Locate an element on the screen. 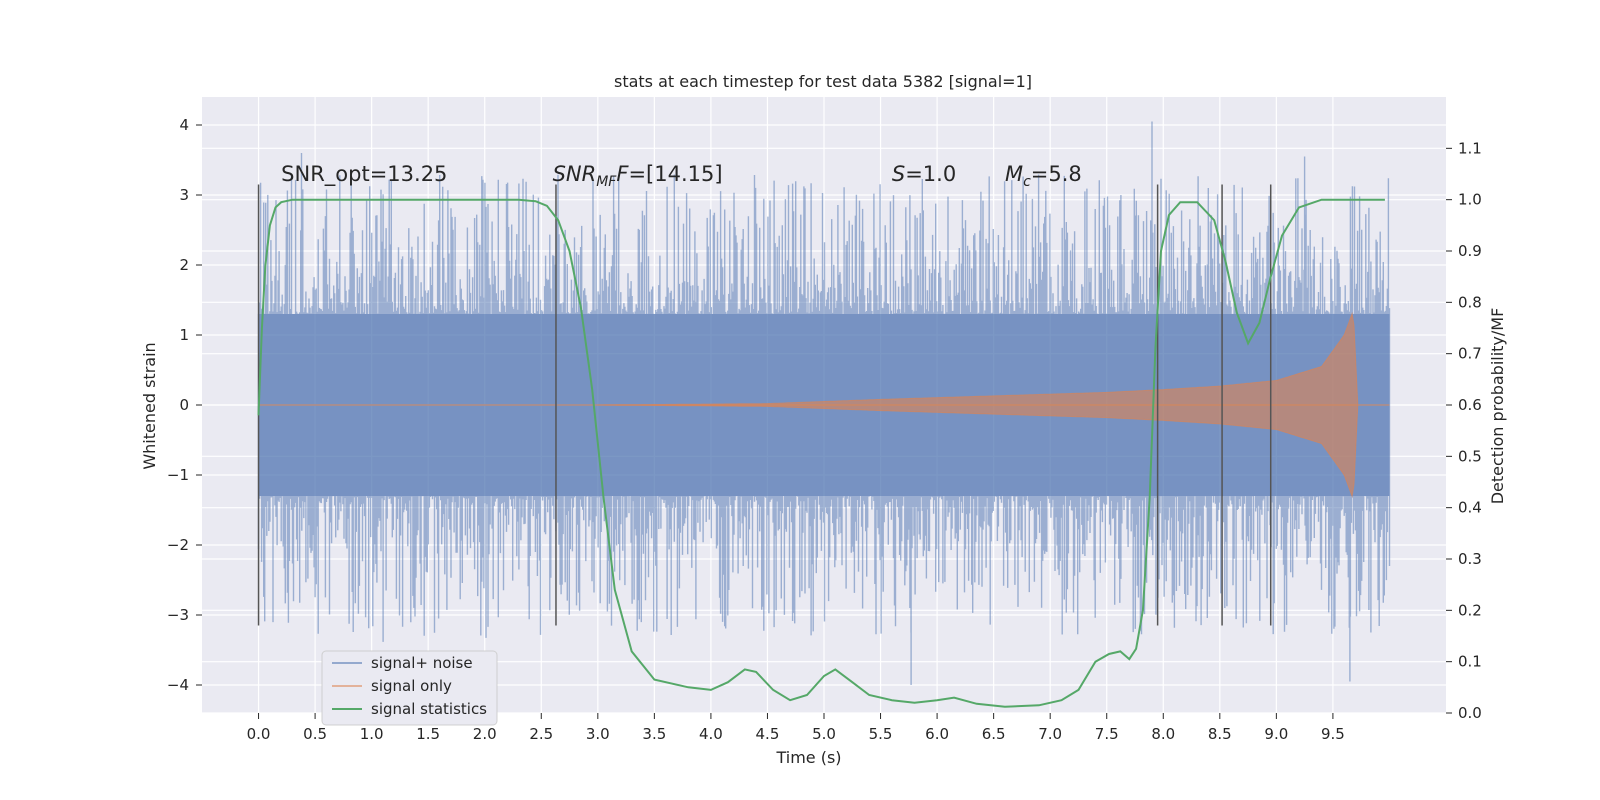  y-right-tick-label: 0.5 is located at coordinates (1470, 456).